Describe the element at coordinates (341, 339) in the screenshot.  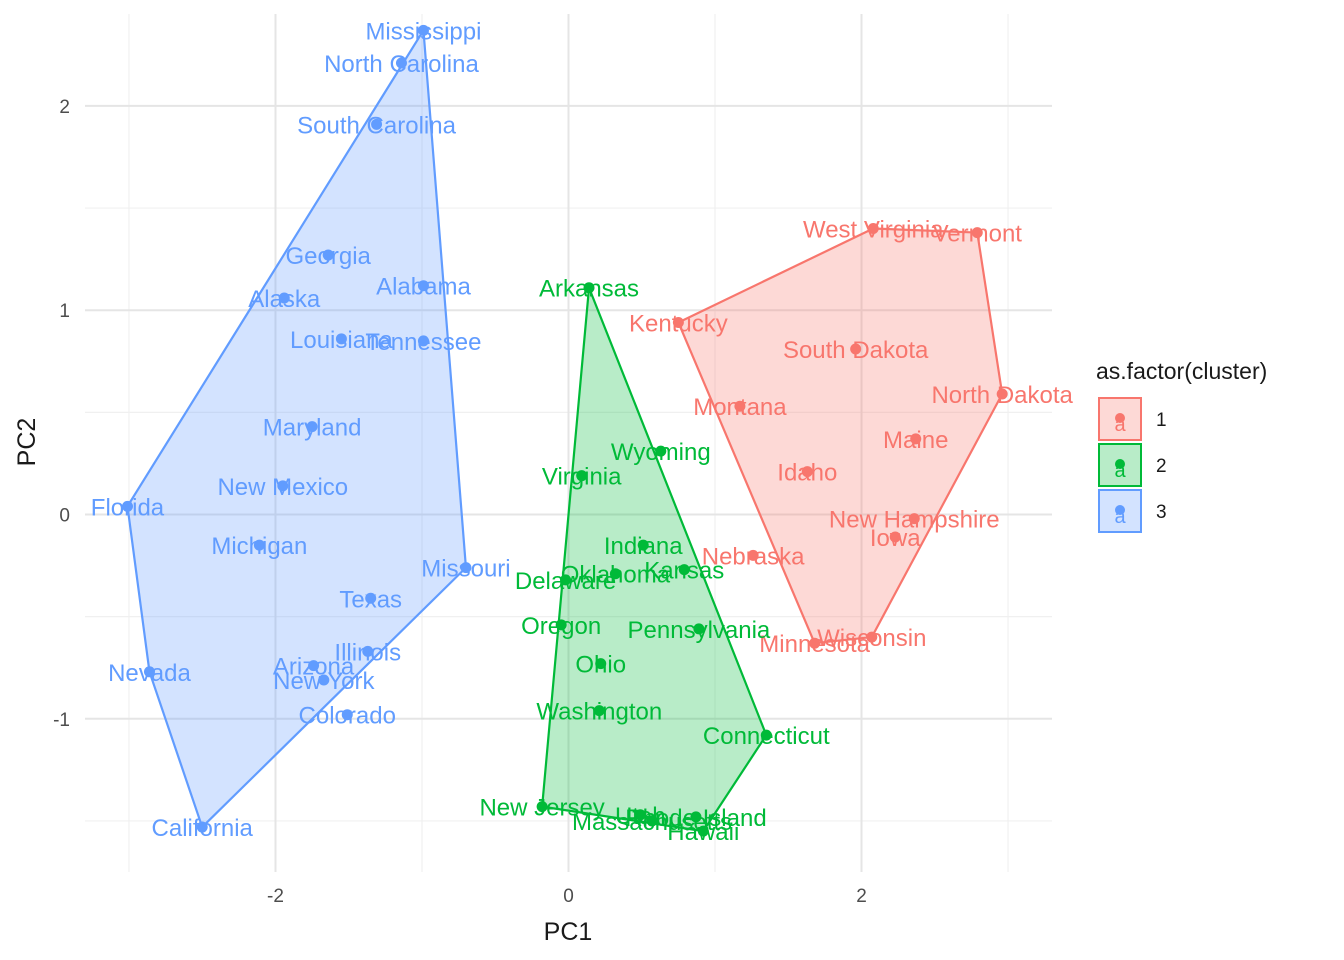
I see `point-louisiana` at that location.